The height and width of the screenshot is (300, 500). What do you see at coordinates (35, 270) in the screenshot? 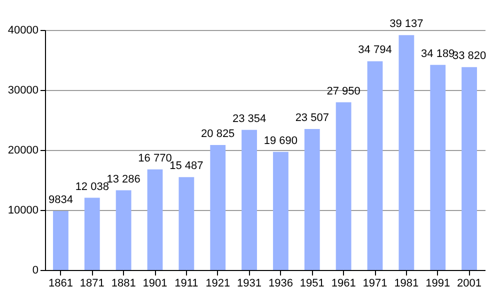
I see `y-tick-label: 0` at bounding box center [35, 270].